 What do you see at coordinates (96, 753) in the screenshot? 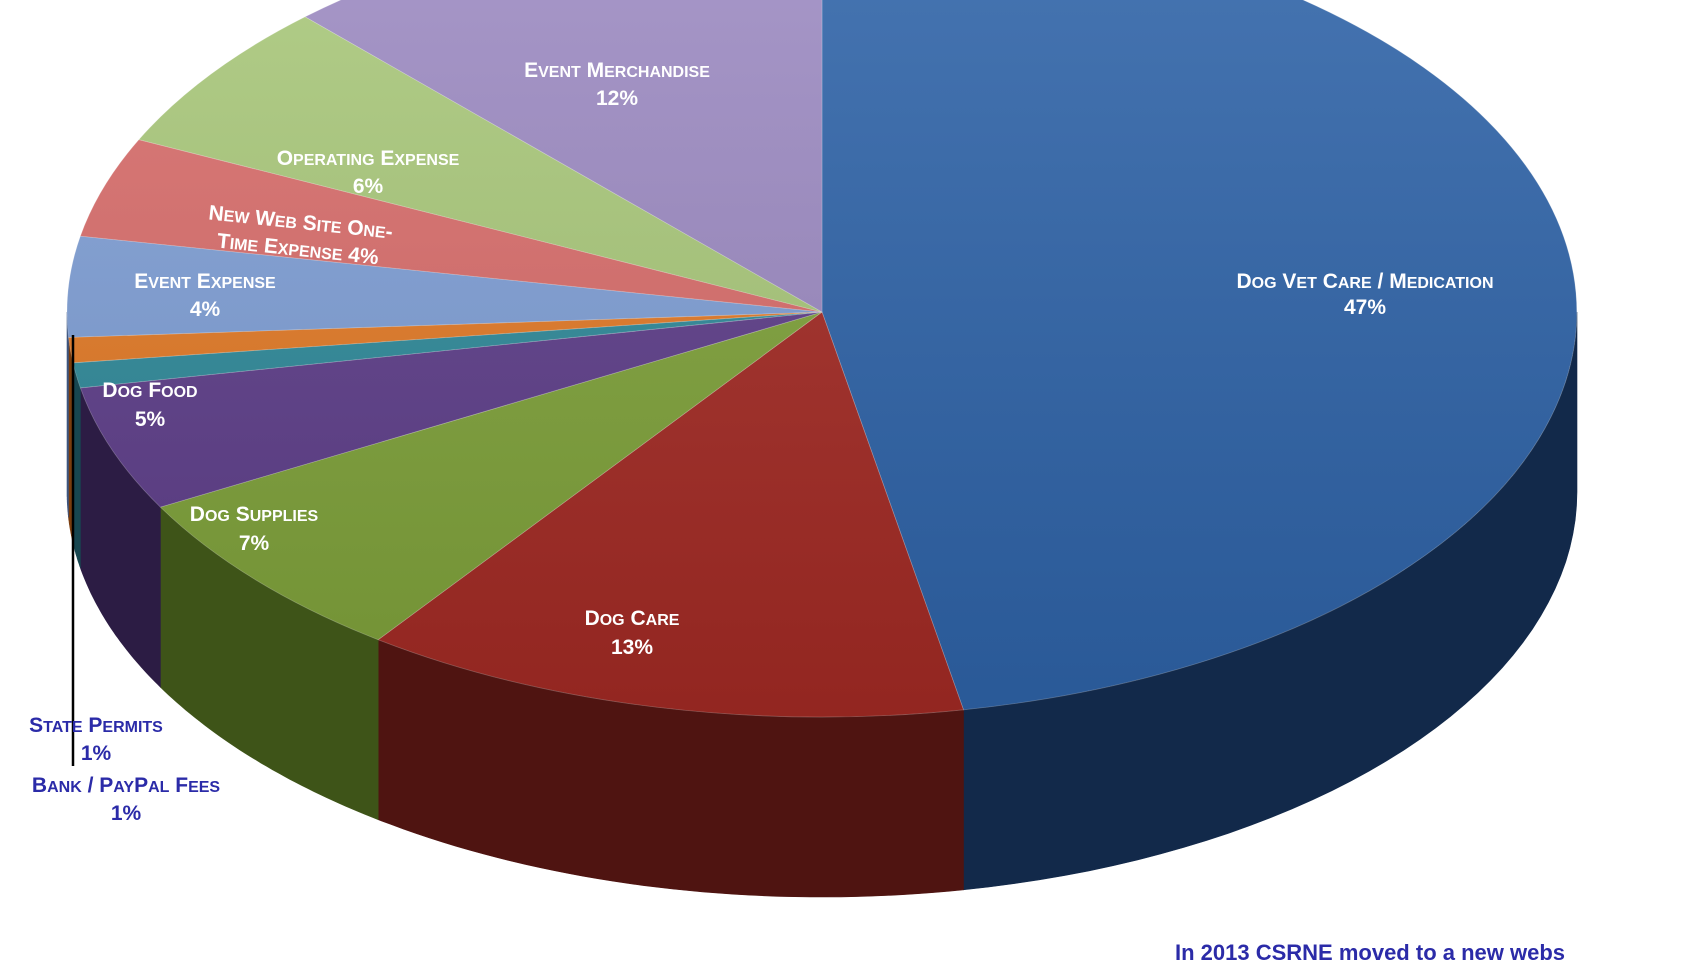
I see `slice-value-state-permits: 1%` at bounding box center [96, 753].